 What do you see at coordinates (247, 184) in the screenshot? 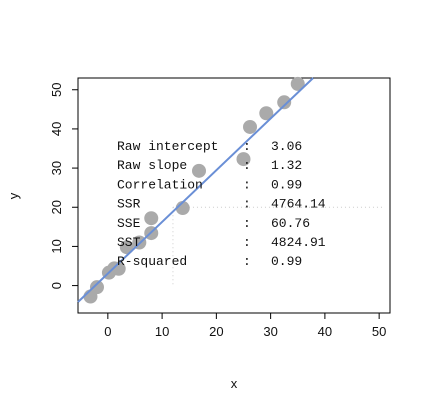
I see `stat-sep-correlation: :` at bounding box center [247, 184].